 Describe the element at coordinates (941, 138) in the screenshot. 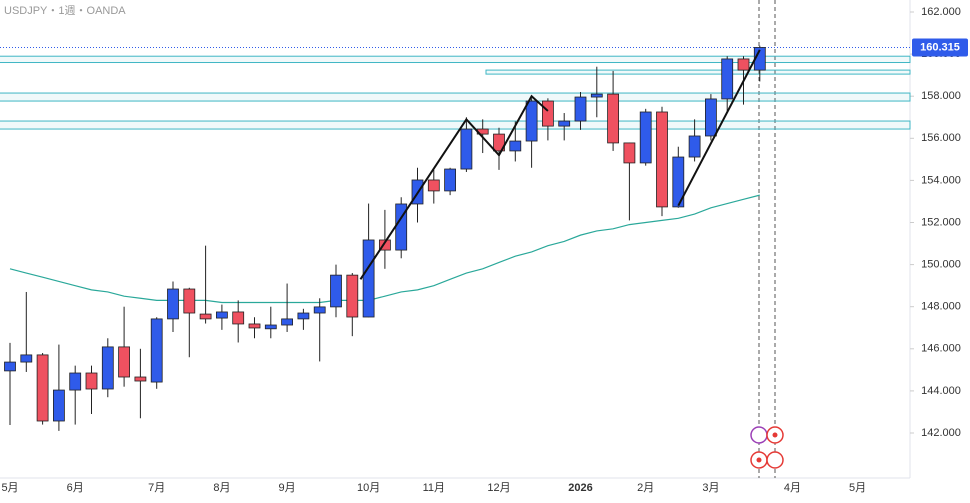

I see `y-tick-label: 156.000` at that location.